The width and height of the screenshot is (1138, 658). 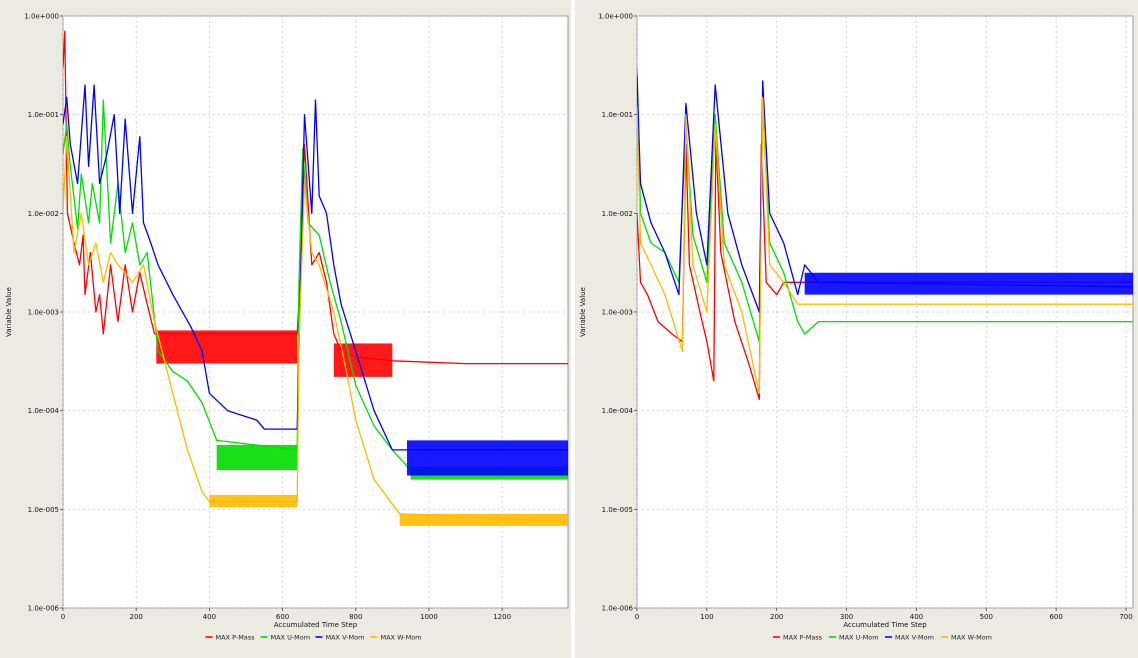 What do you see at coordinates (706, 617) in the screenshot?
I see `x-tick-label: 100` at bounding box center [706, 617].